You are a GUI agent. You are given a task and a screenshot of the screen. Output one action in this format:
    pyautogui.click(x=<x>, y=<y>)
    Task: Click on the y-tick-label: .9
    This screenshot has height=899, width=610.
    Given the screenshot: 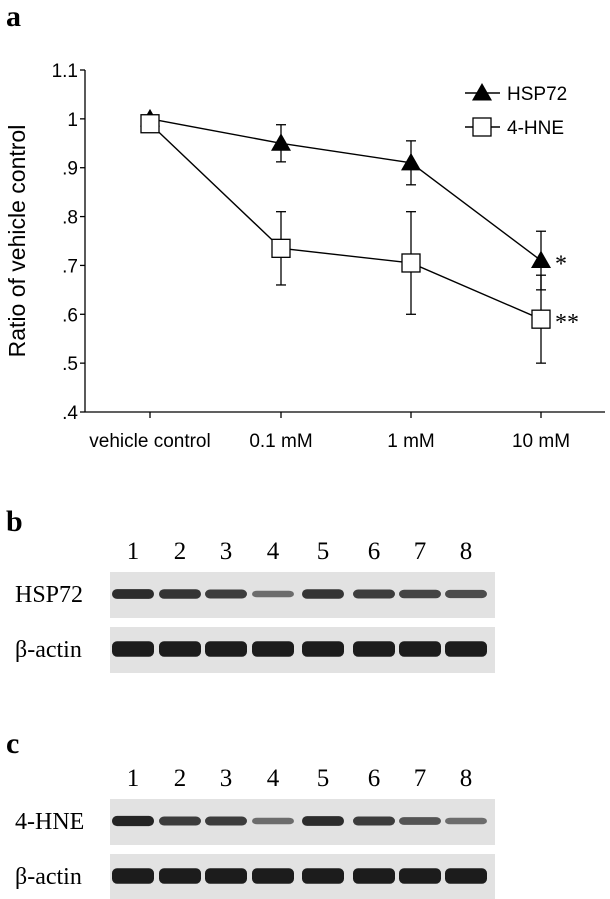 What is the action you would take?
    pyautogui.click(x=70, y=169)
    